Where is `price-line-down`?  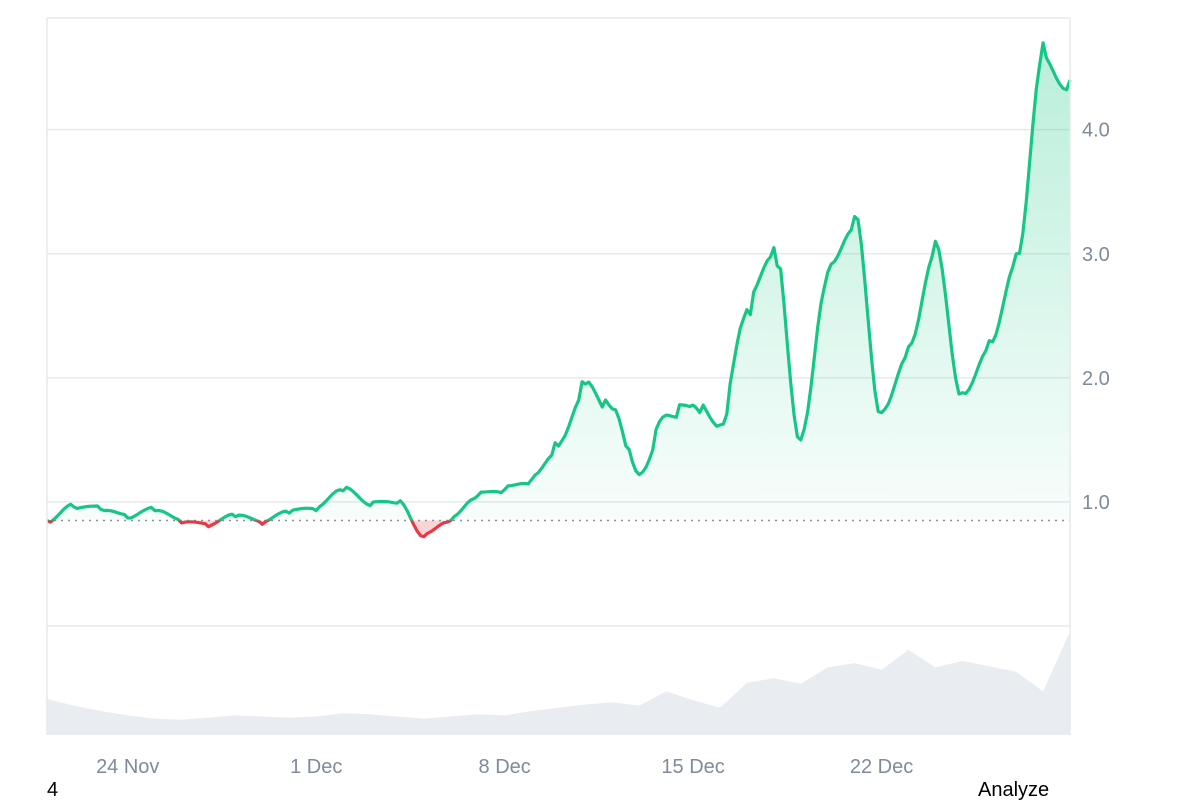 price-line-down is located at coordinates (249, 529).